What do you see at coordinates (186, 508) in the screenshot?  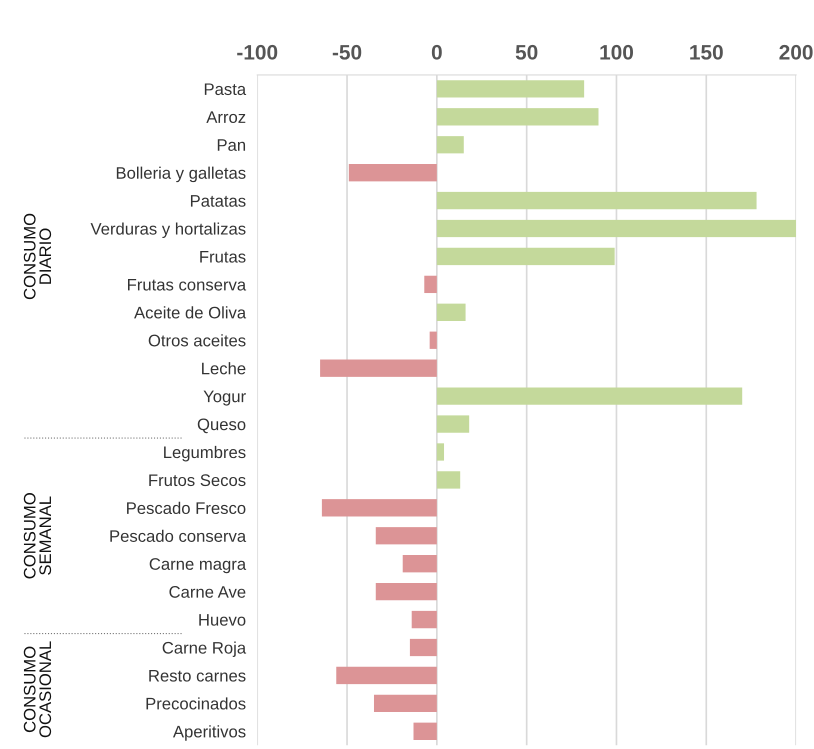 I see `y-tick-label: Pescado Fresco` at bounding box center [186, 508].